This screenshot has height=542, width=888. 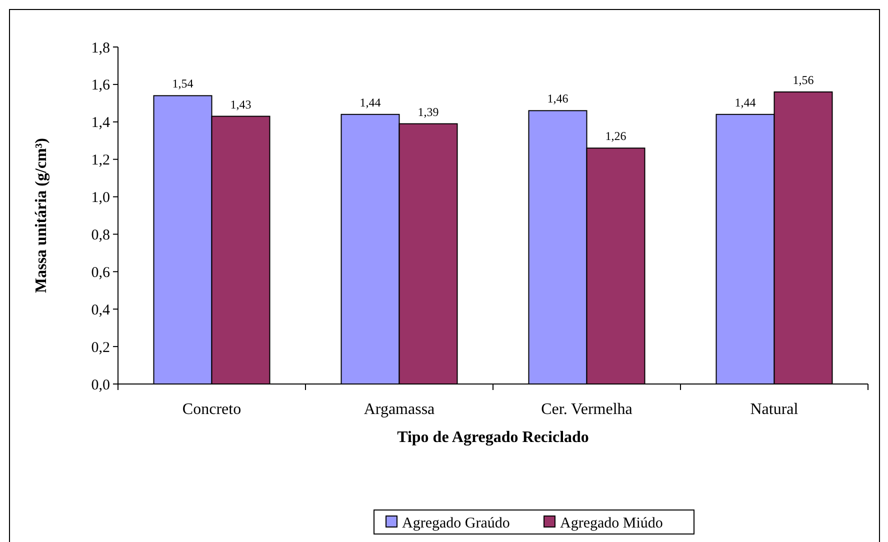 I want to click on x-tick-label: Argamassa, so click(x=399, y=409).